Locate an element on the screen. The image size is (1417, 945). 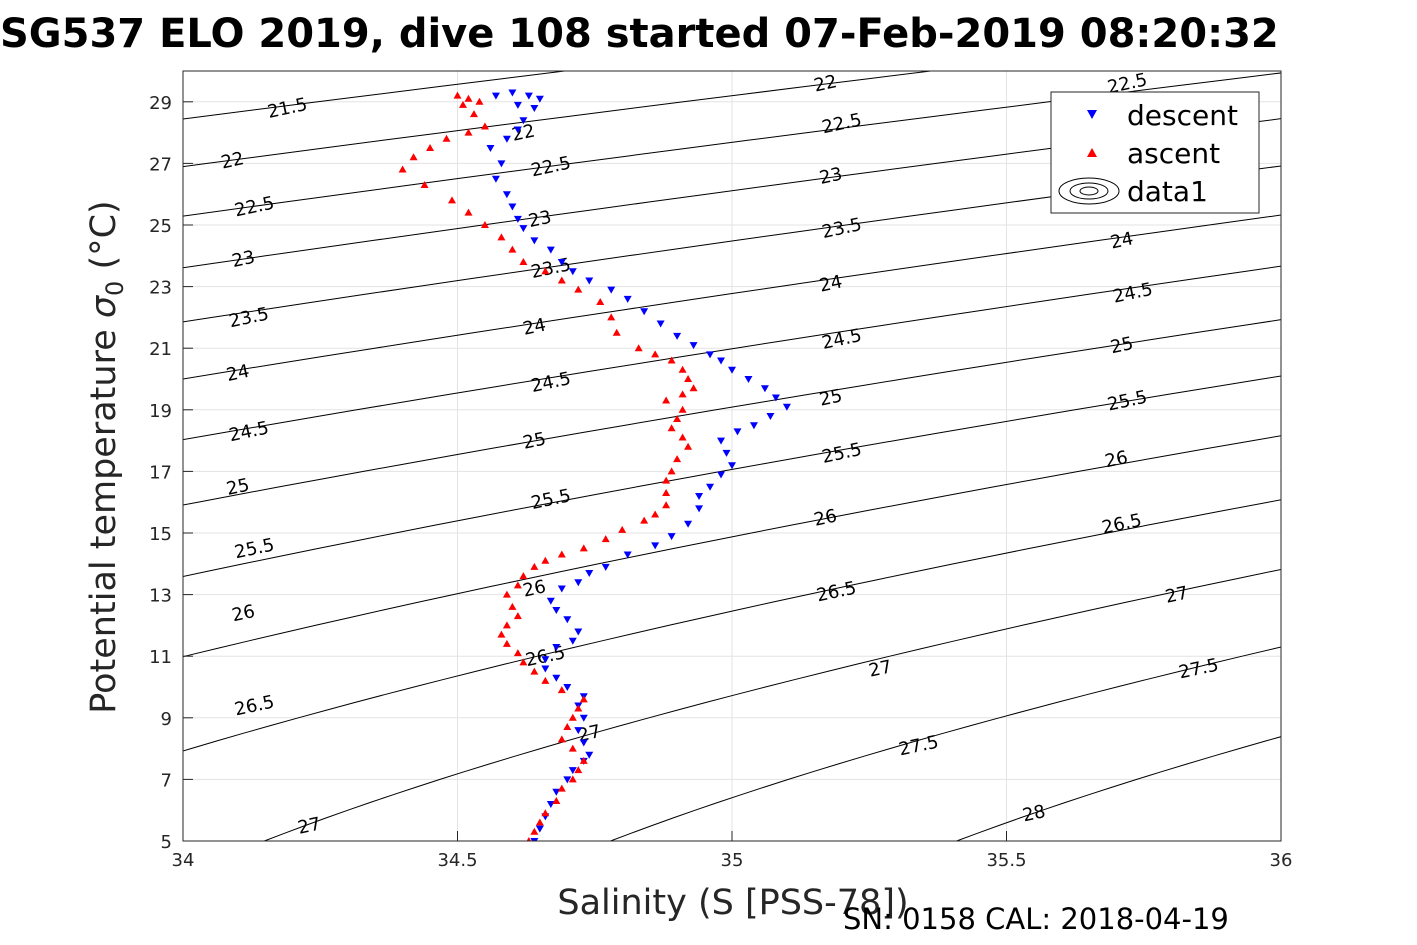
legend-ascent-marker is located at coordinates (1092, 152).